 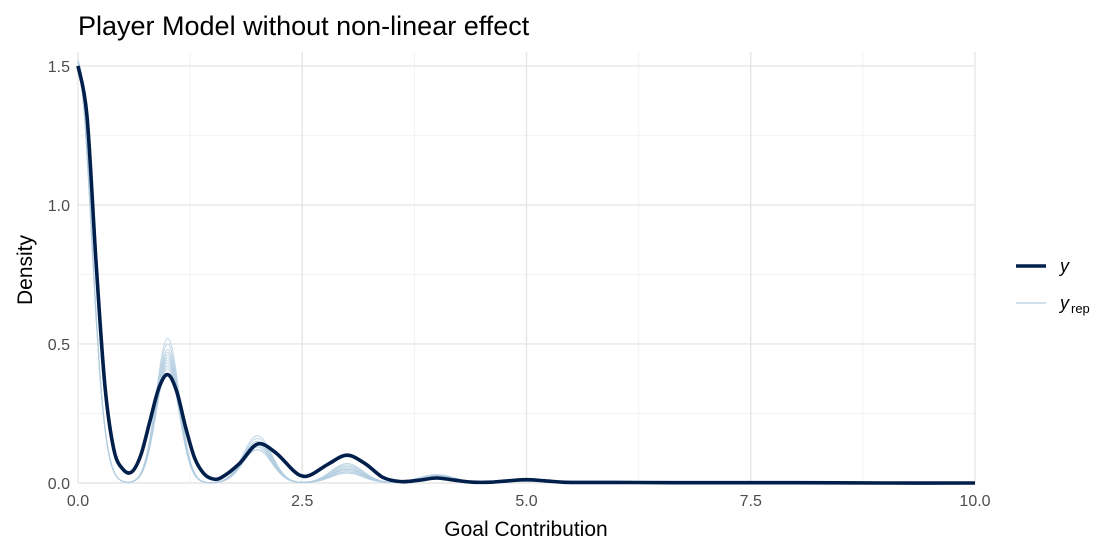 I want to click on x-tick-label: 5.0, so click(x=526, y=501).